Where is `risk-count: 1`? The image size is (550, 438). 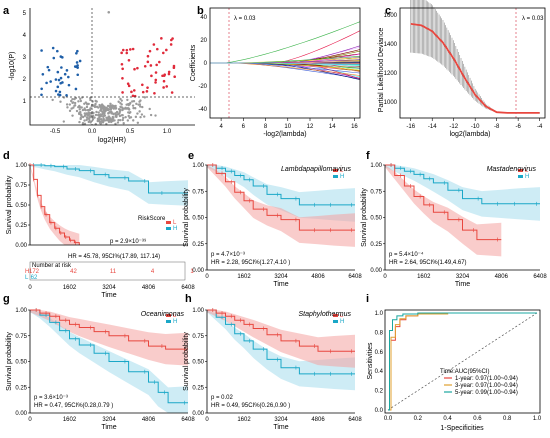 risk-count: 1 is located at coordinates (192, 272).